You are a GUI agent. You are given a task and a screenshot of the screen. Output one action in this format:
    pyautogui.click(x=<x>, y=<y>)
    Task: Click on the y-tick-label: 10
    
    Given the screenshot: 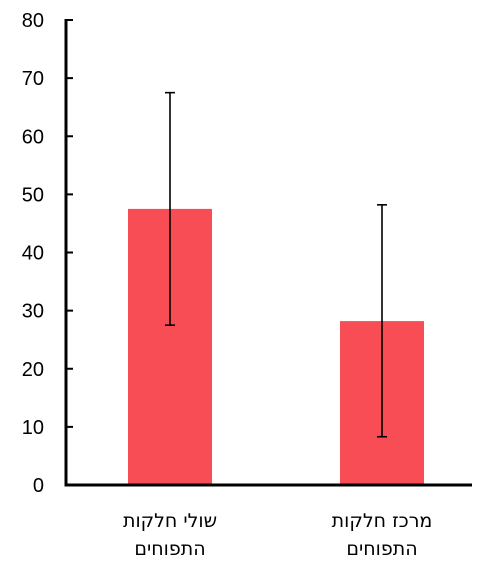 What is the action you would take?
    pyautogui.click(x=33, y=428)
    